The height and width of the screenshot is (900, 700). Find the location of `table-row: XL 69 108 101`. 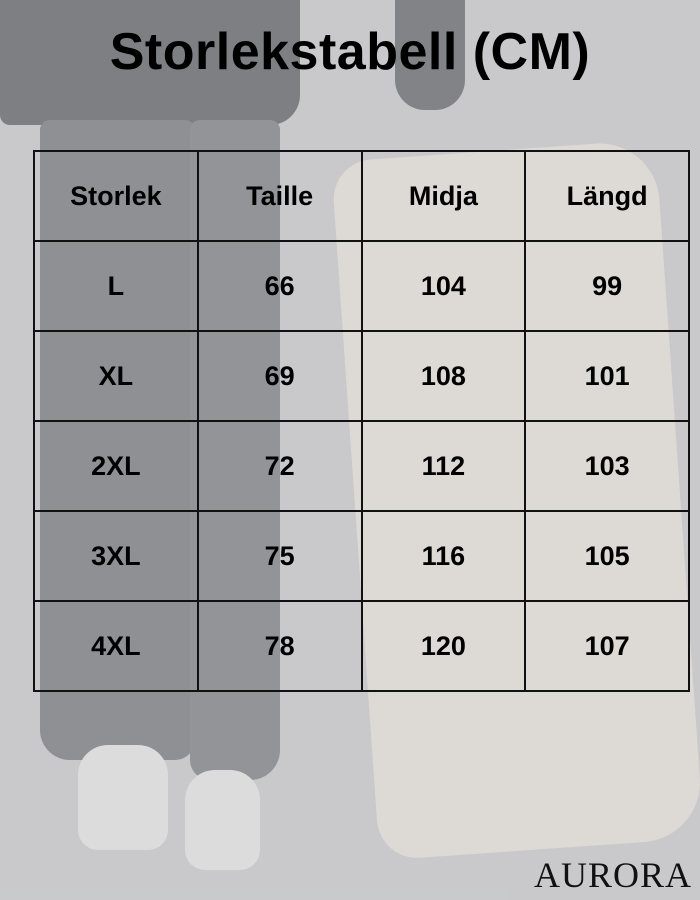

table-row: XL 69 108 101 is located at coordinates (361, 376).